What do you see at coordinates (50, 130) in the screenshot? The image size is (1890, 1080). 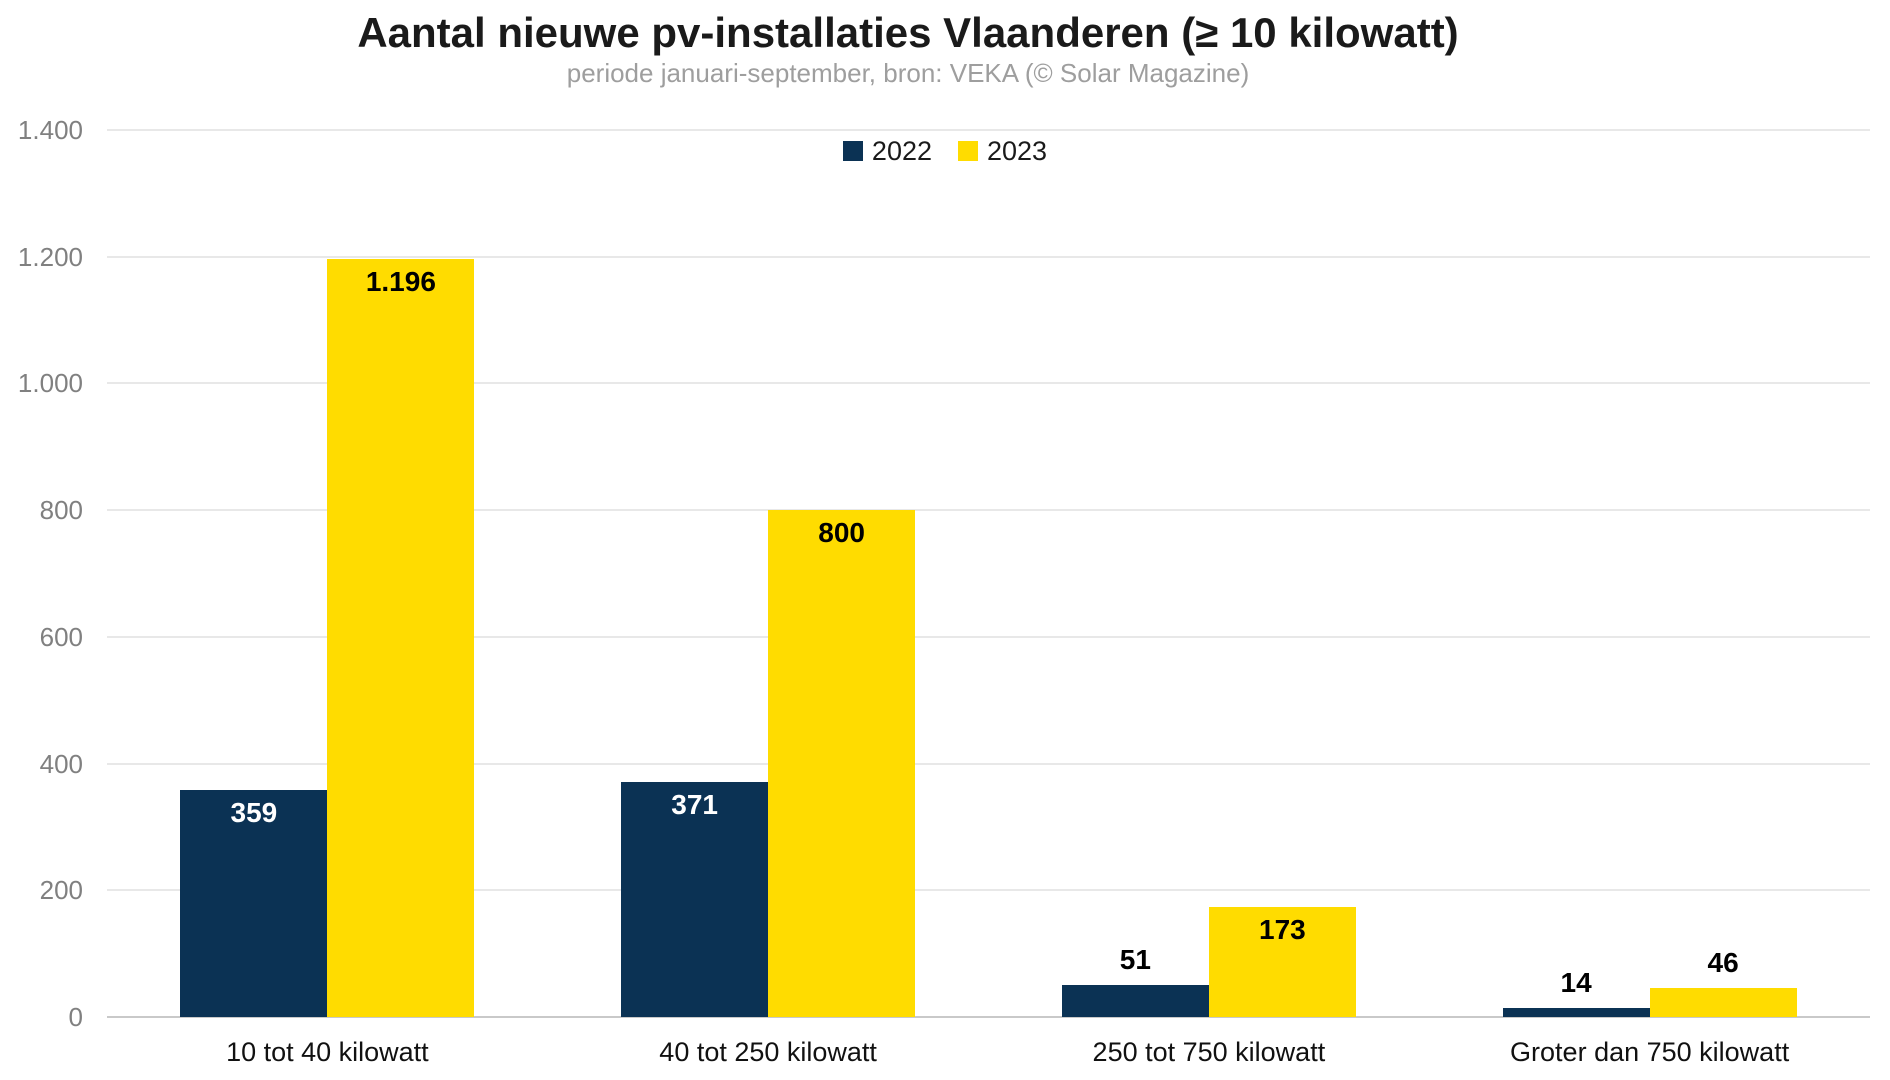 I see `y-tick-label-1400: 1.400` at bounding box center [50, 130].